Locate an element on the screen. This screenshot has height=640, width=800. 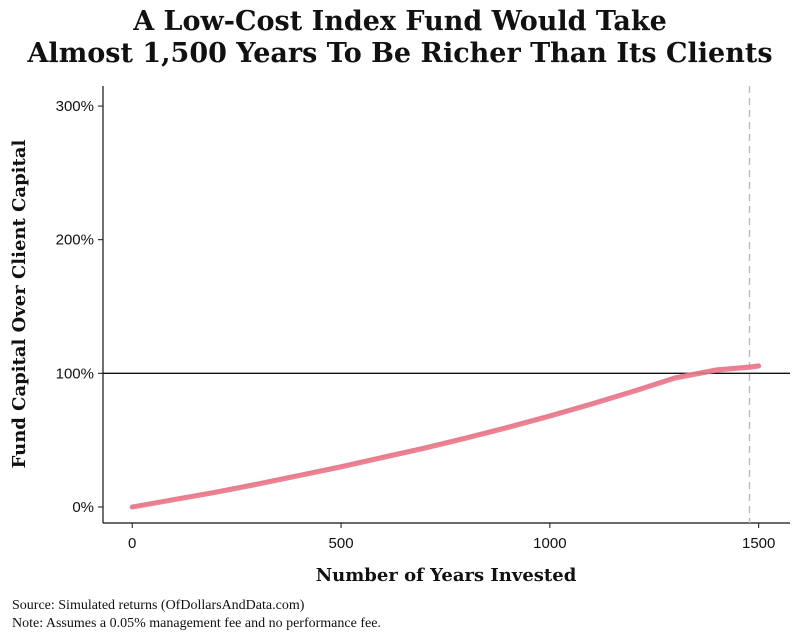
x-tick-label: 1500 is located at coordinates (758, 543).